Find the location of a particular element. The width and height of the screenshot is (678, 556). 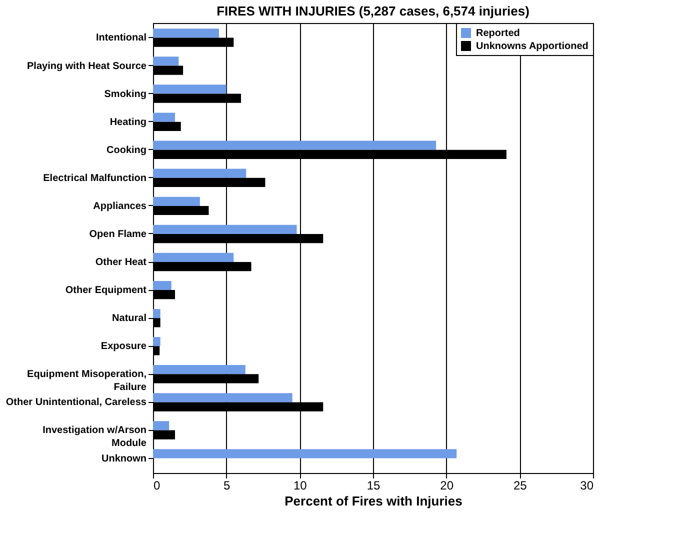

x-tick-label: 0 is located at coordinates (157, 485).